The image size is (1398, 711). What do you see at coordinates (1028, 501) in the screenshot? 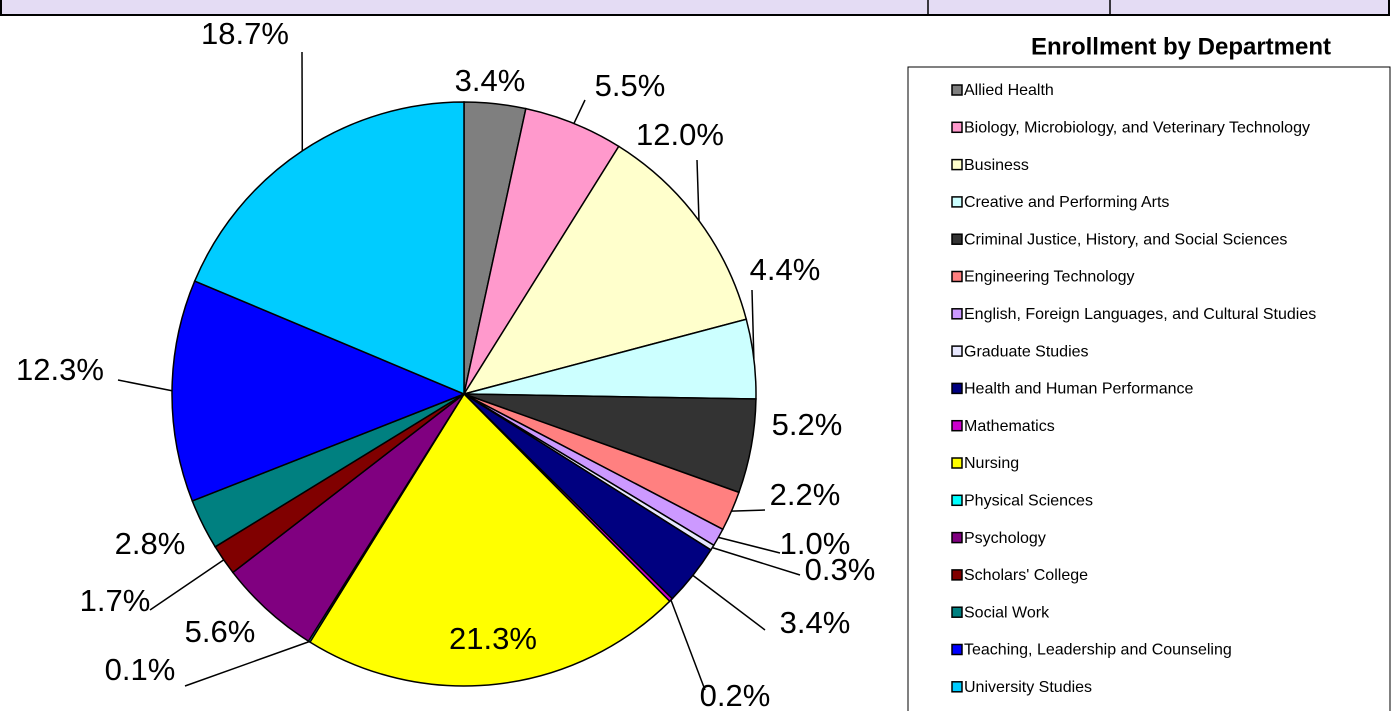
I see `legend-label: Physical Sciences` at bounding box center [1028, 501].